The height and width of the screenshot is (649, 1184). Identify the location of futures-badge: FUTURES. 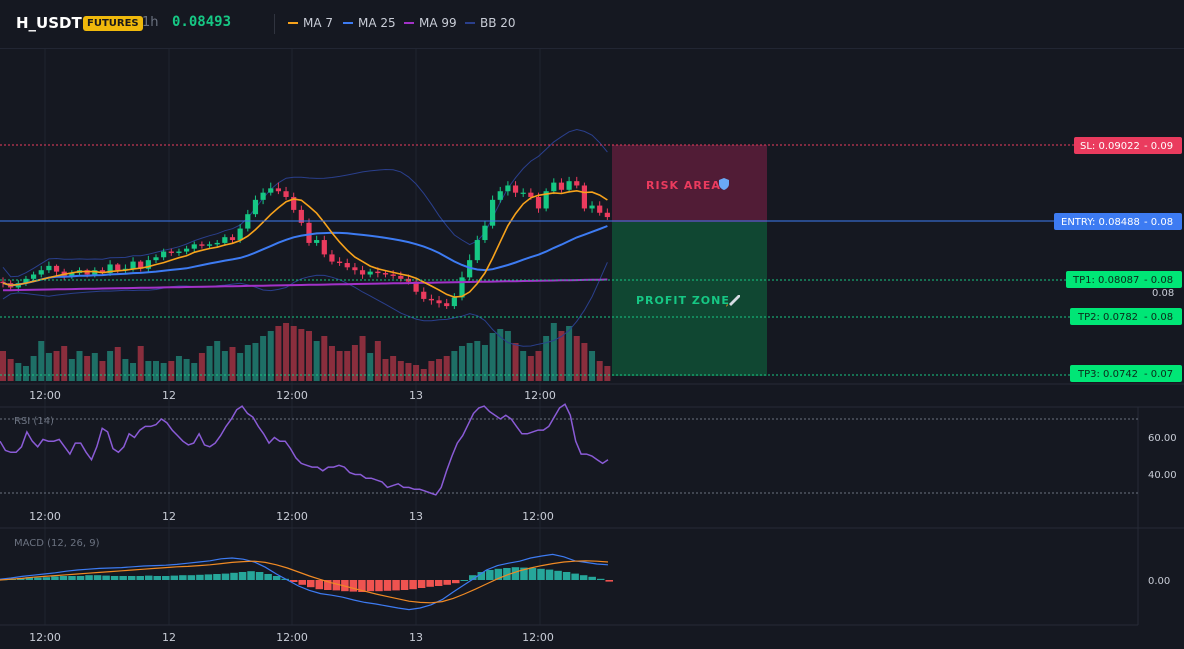
(113, 23).